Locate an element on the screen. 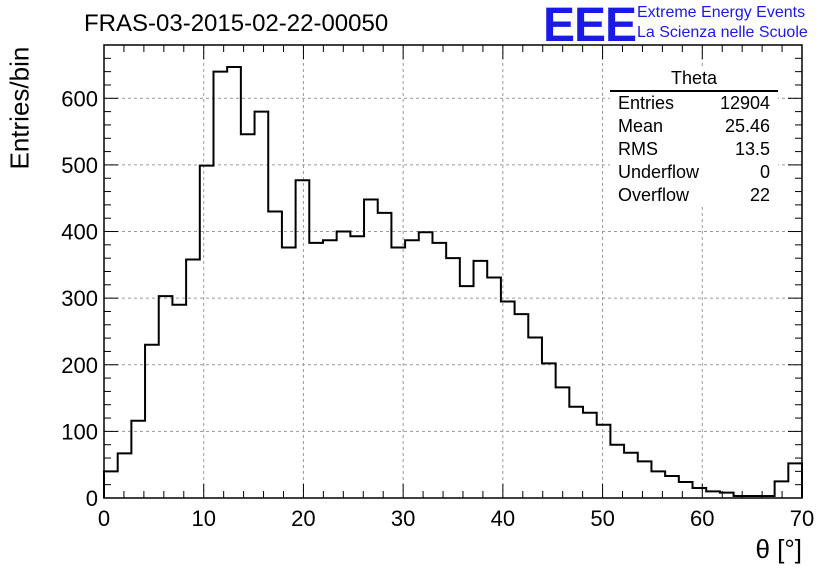 The height and width of the screenshot is (572, 836). logo-caption-line1: Extreme Energy Events is located at coordinates (721, 12).